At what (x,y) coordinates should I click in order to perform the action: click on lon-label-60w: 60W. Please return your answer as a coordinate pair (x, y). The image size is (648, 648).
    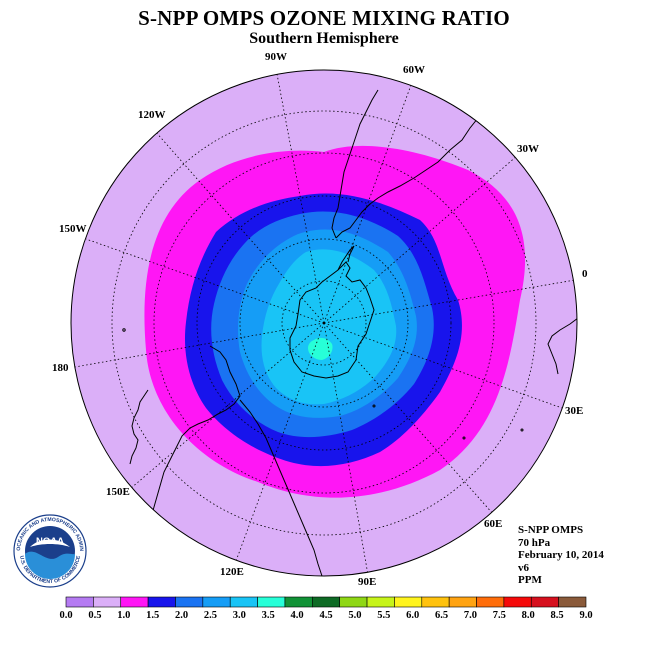
    Looking at the image, I should click on (414, 70).